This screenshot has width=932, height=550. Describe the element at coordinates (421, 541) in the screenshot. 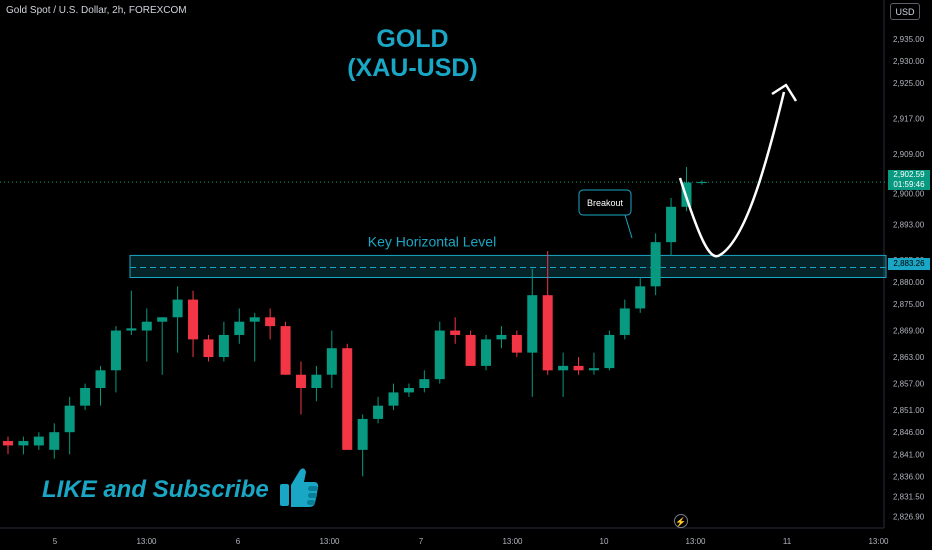

I see `x-tick-label: 7` at that location.